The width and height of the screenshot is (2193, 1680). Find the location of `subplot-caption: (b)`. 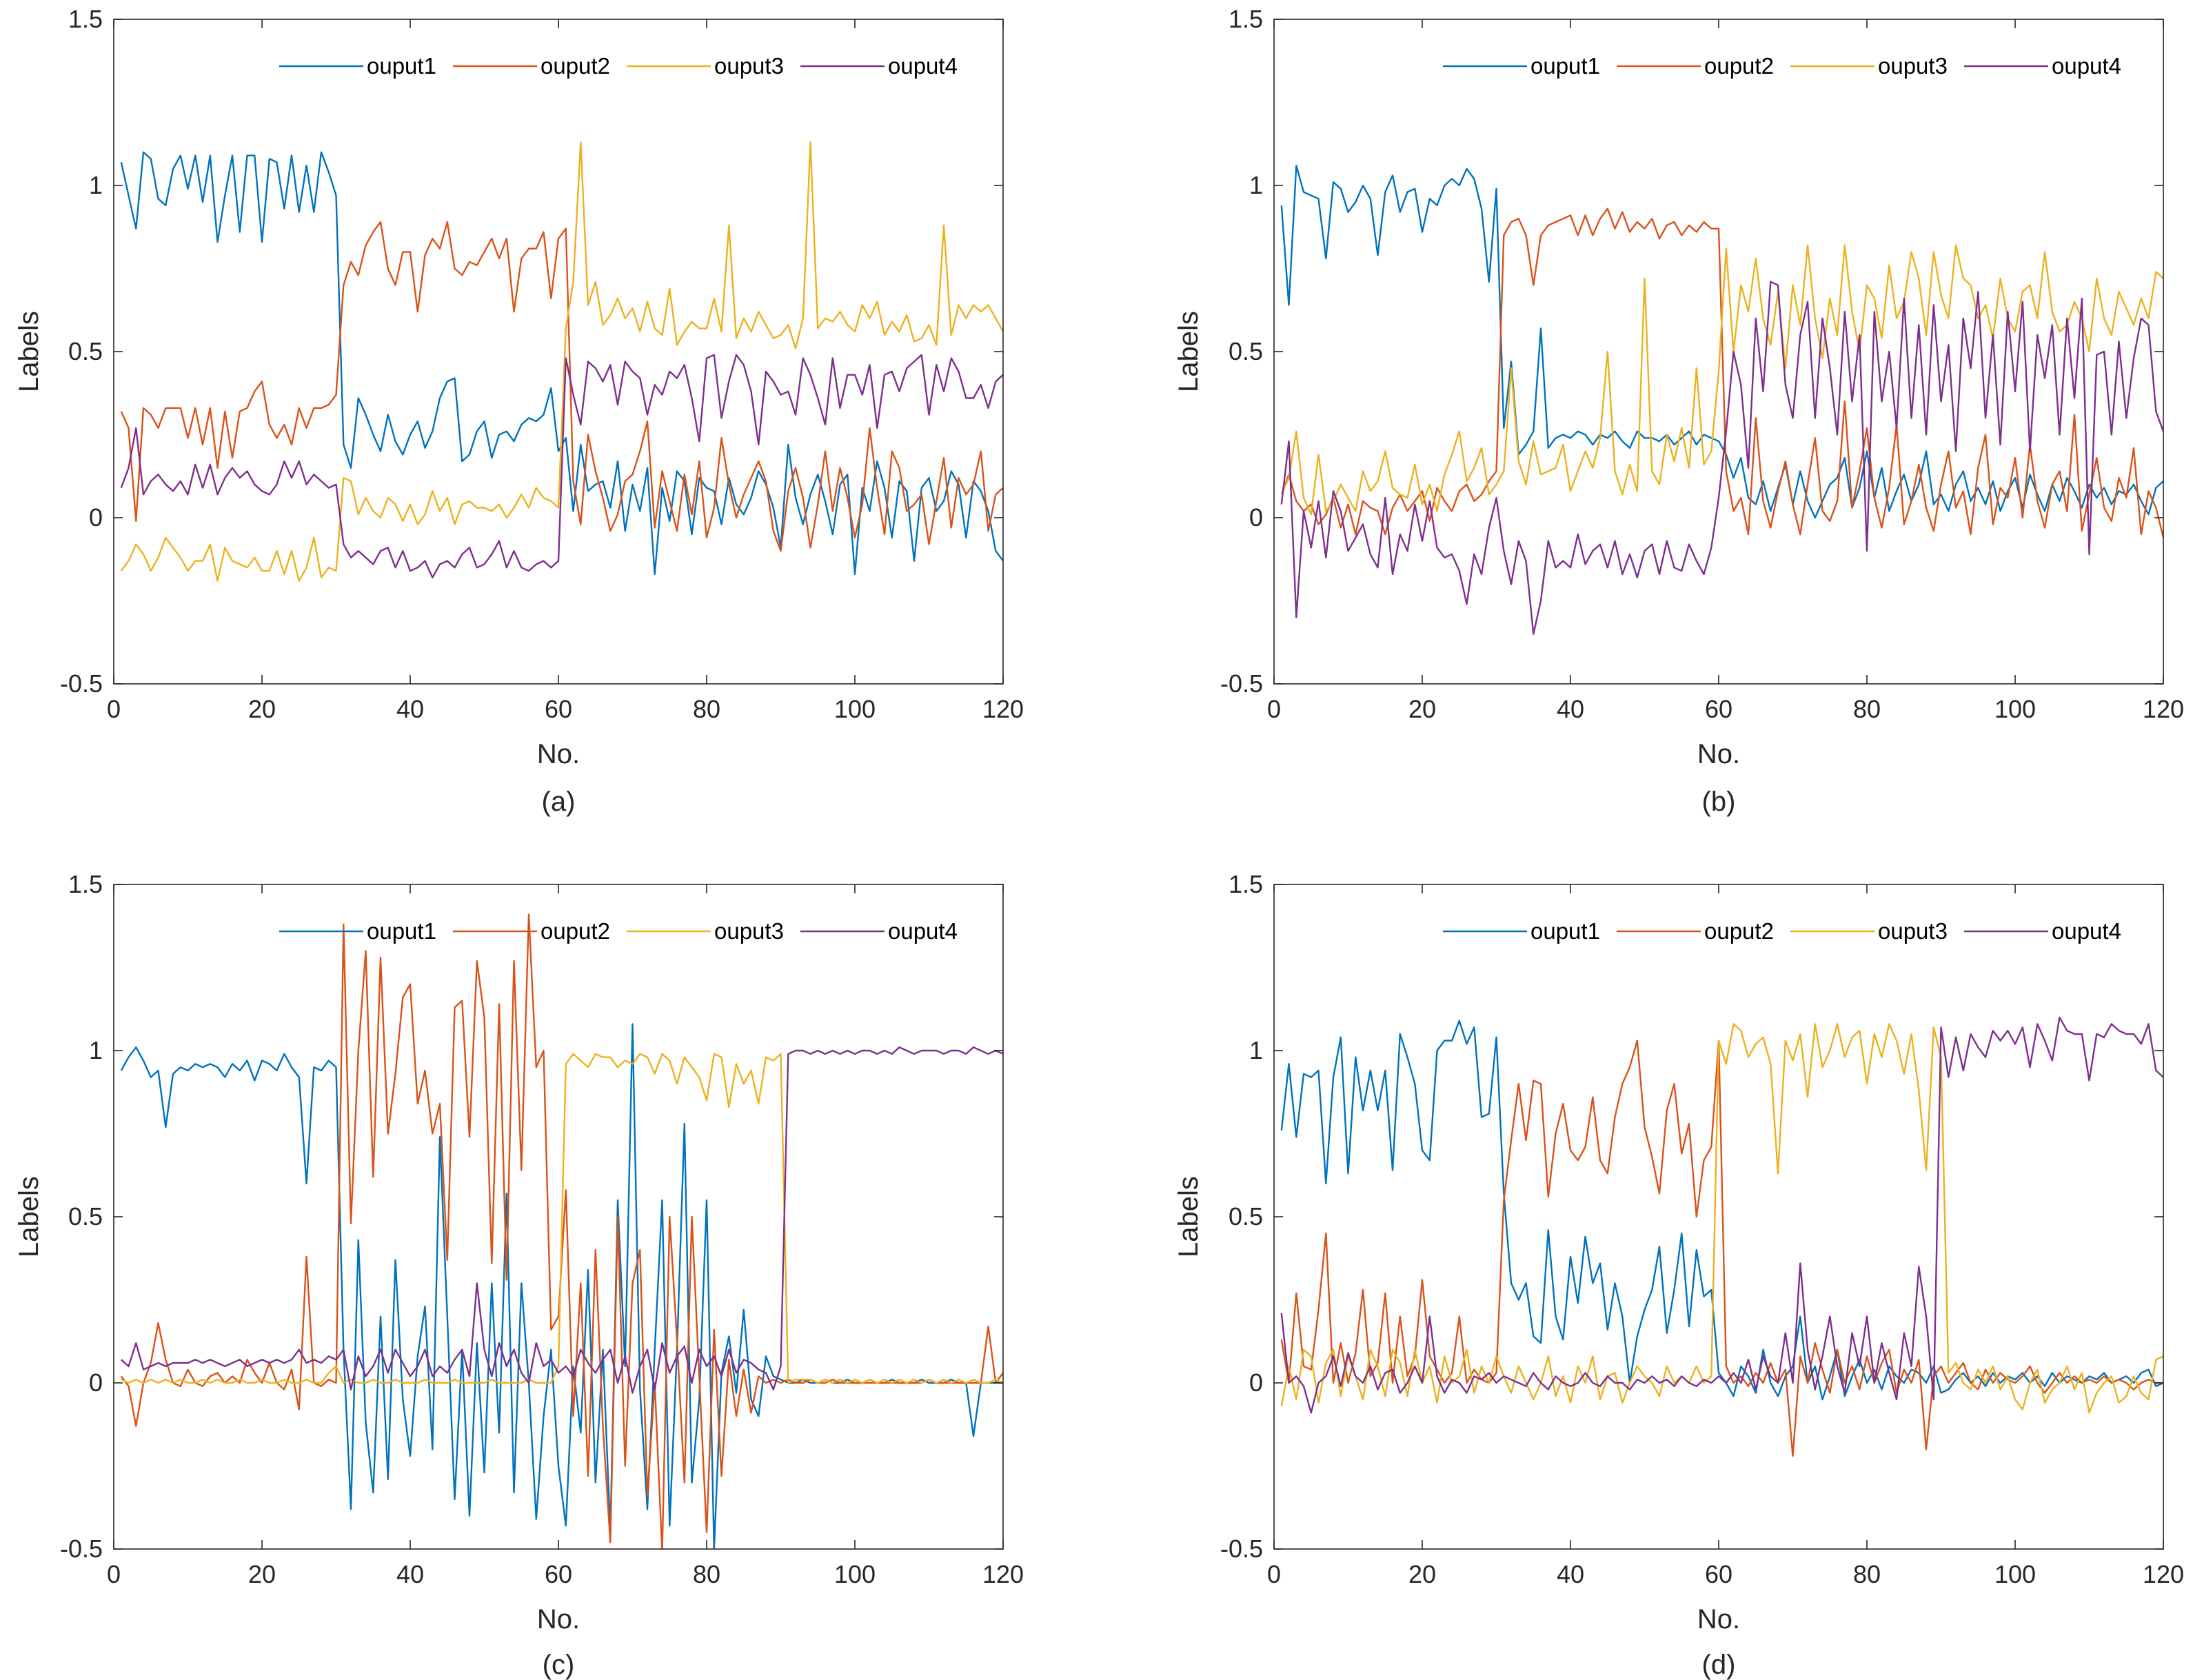

subplot-caption: (b) is located at coordinates (1719, 802).